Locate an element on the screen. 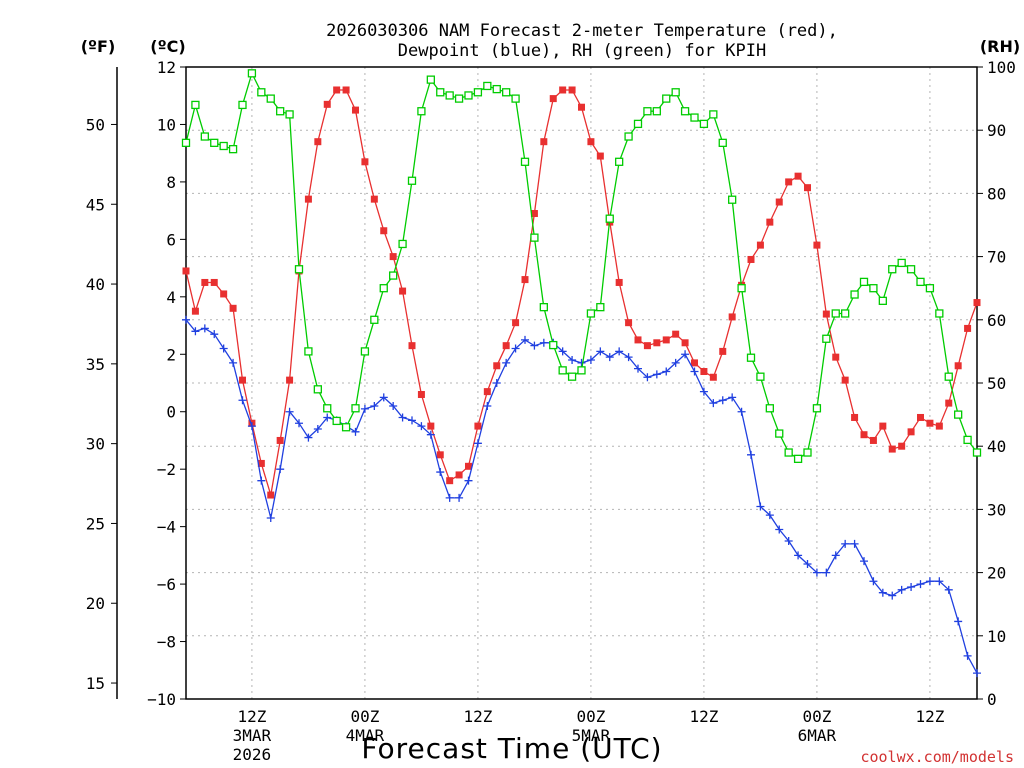 This screenshot has height=768, width=1024. celsius-tick-label: 10 is located at coordinates (166, 124).